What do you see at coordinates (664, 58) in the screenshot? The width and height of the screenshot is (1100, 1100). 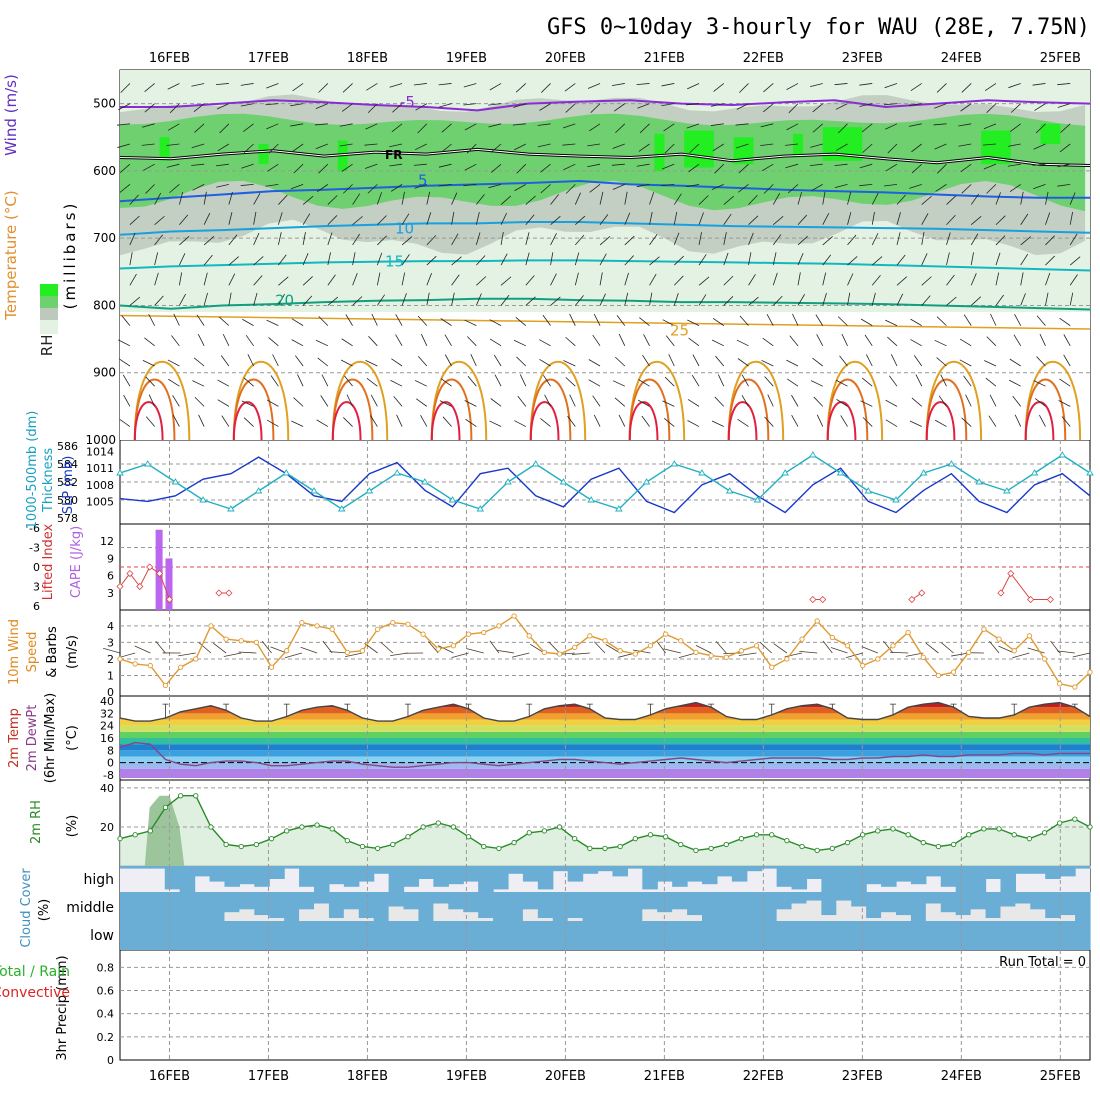 I see `date-label-top: 21FEB` at bounding box center [664, 58].